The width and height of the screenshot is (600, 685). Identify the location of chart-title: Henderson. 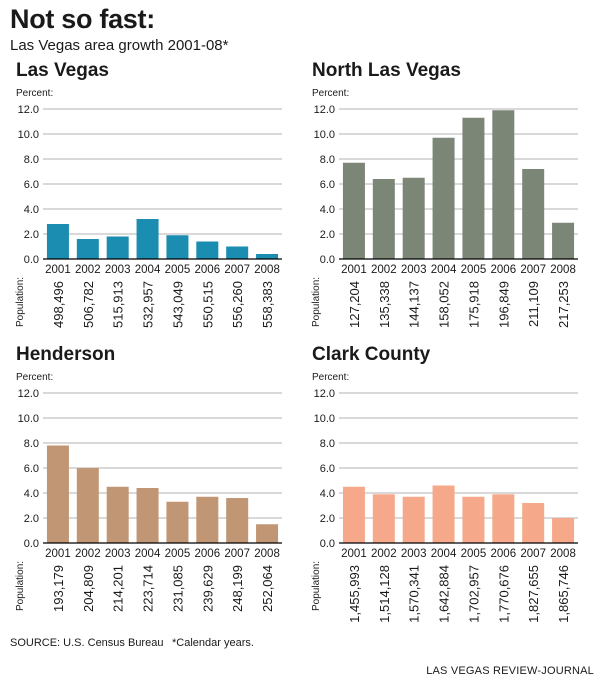
(66, 354).